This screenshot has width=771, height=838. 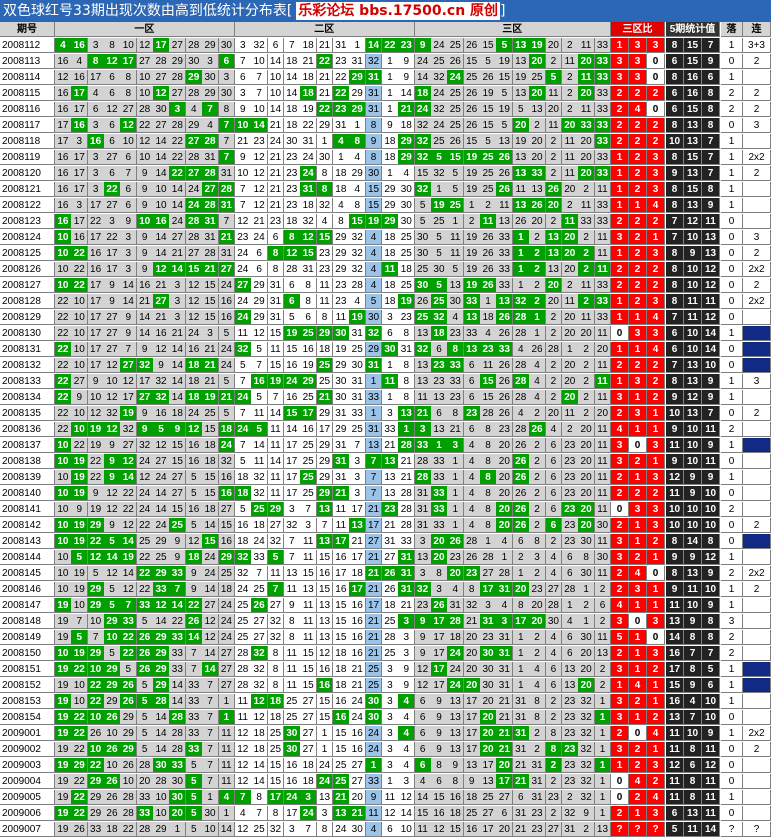 I want to click on number-cell: 4, so click(x=243, y=813).